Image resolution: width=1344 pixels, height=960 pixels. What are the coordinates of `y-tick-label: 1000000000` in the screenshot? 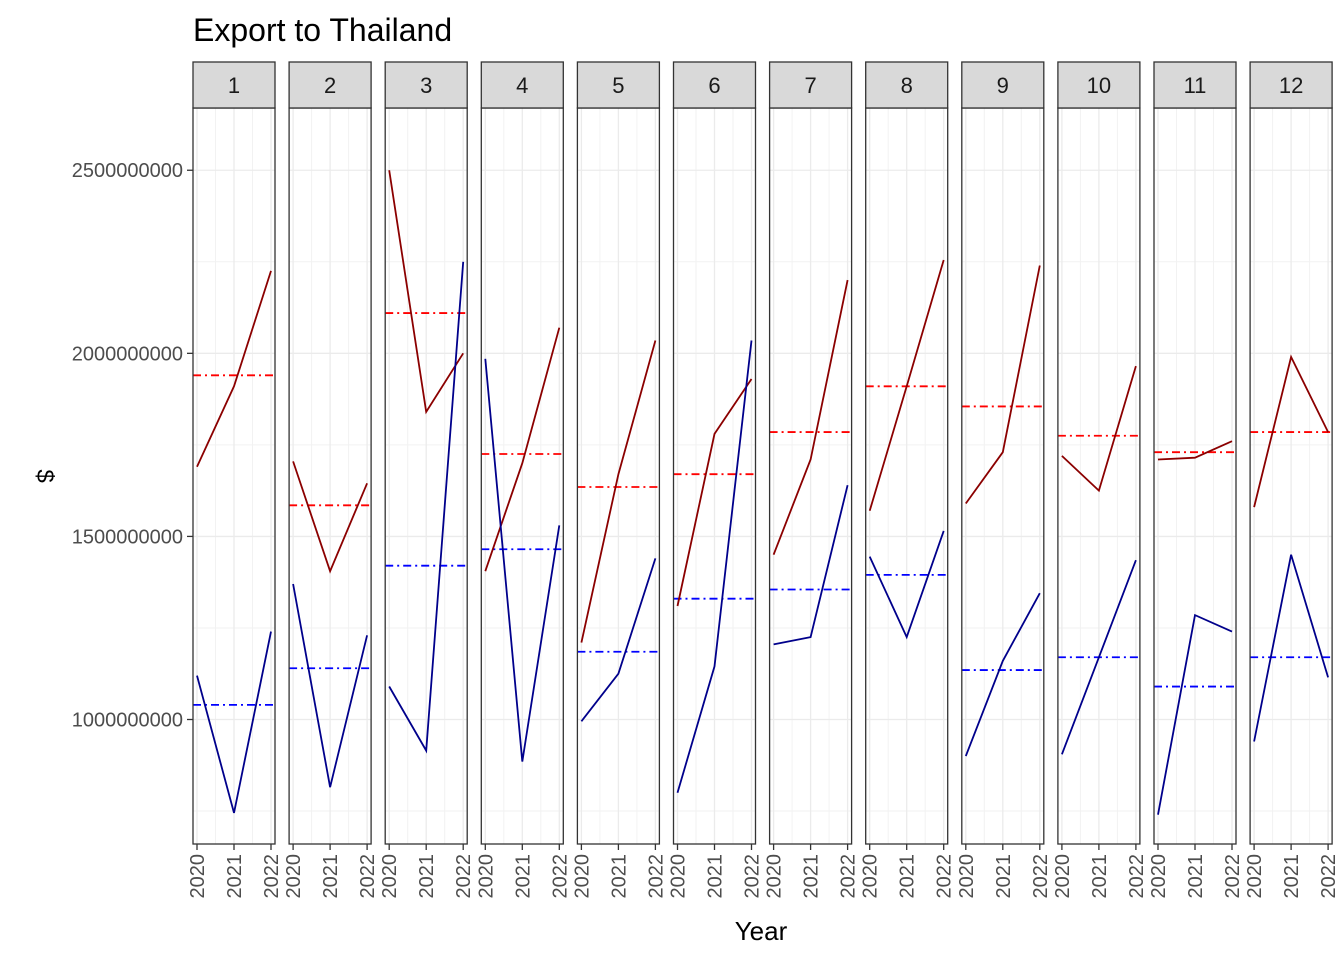 It's located at (127, 721).